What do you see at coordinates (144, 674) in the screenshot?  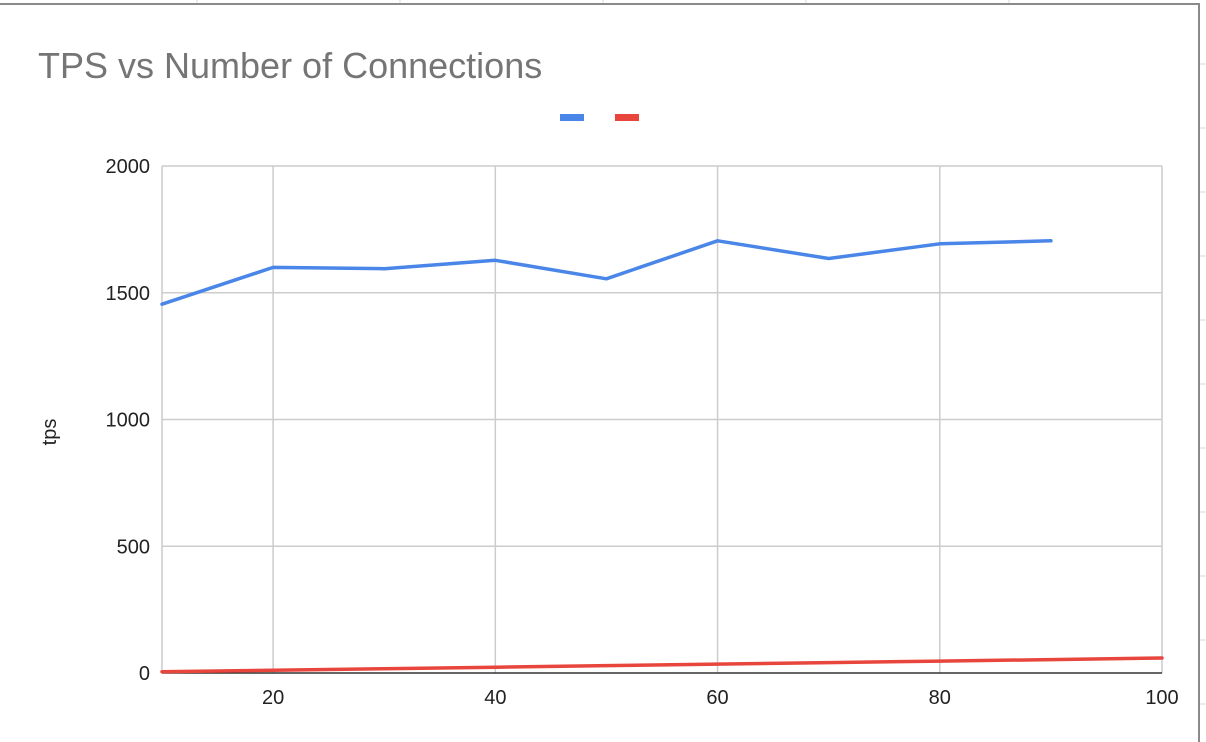 I see `y-tick-label: 0` at bounding box center [144, 674].